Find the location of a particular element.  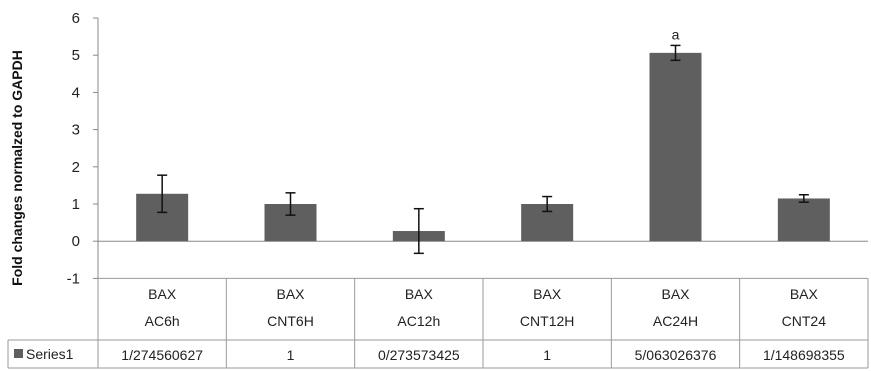

legend-series-name: Series1 is located at coordinates (50, 354).